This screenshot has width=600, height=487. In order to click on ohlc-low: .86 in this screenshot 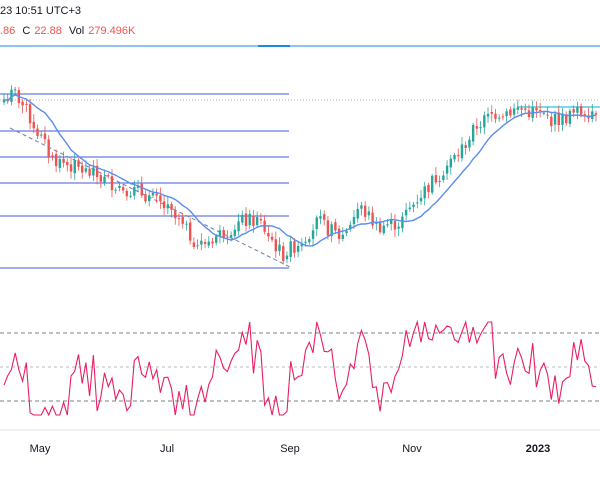, I will do `click(8, 31)`.